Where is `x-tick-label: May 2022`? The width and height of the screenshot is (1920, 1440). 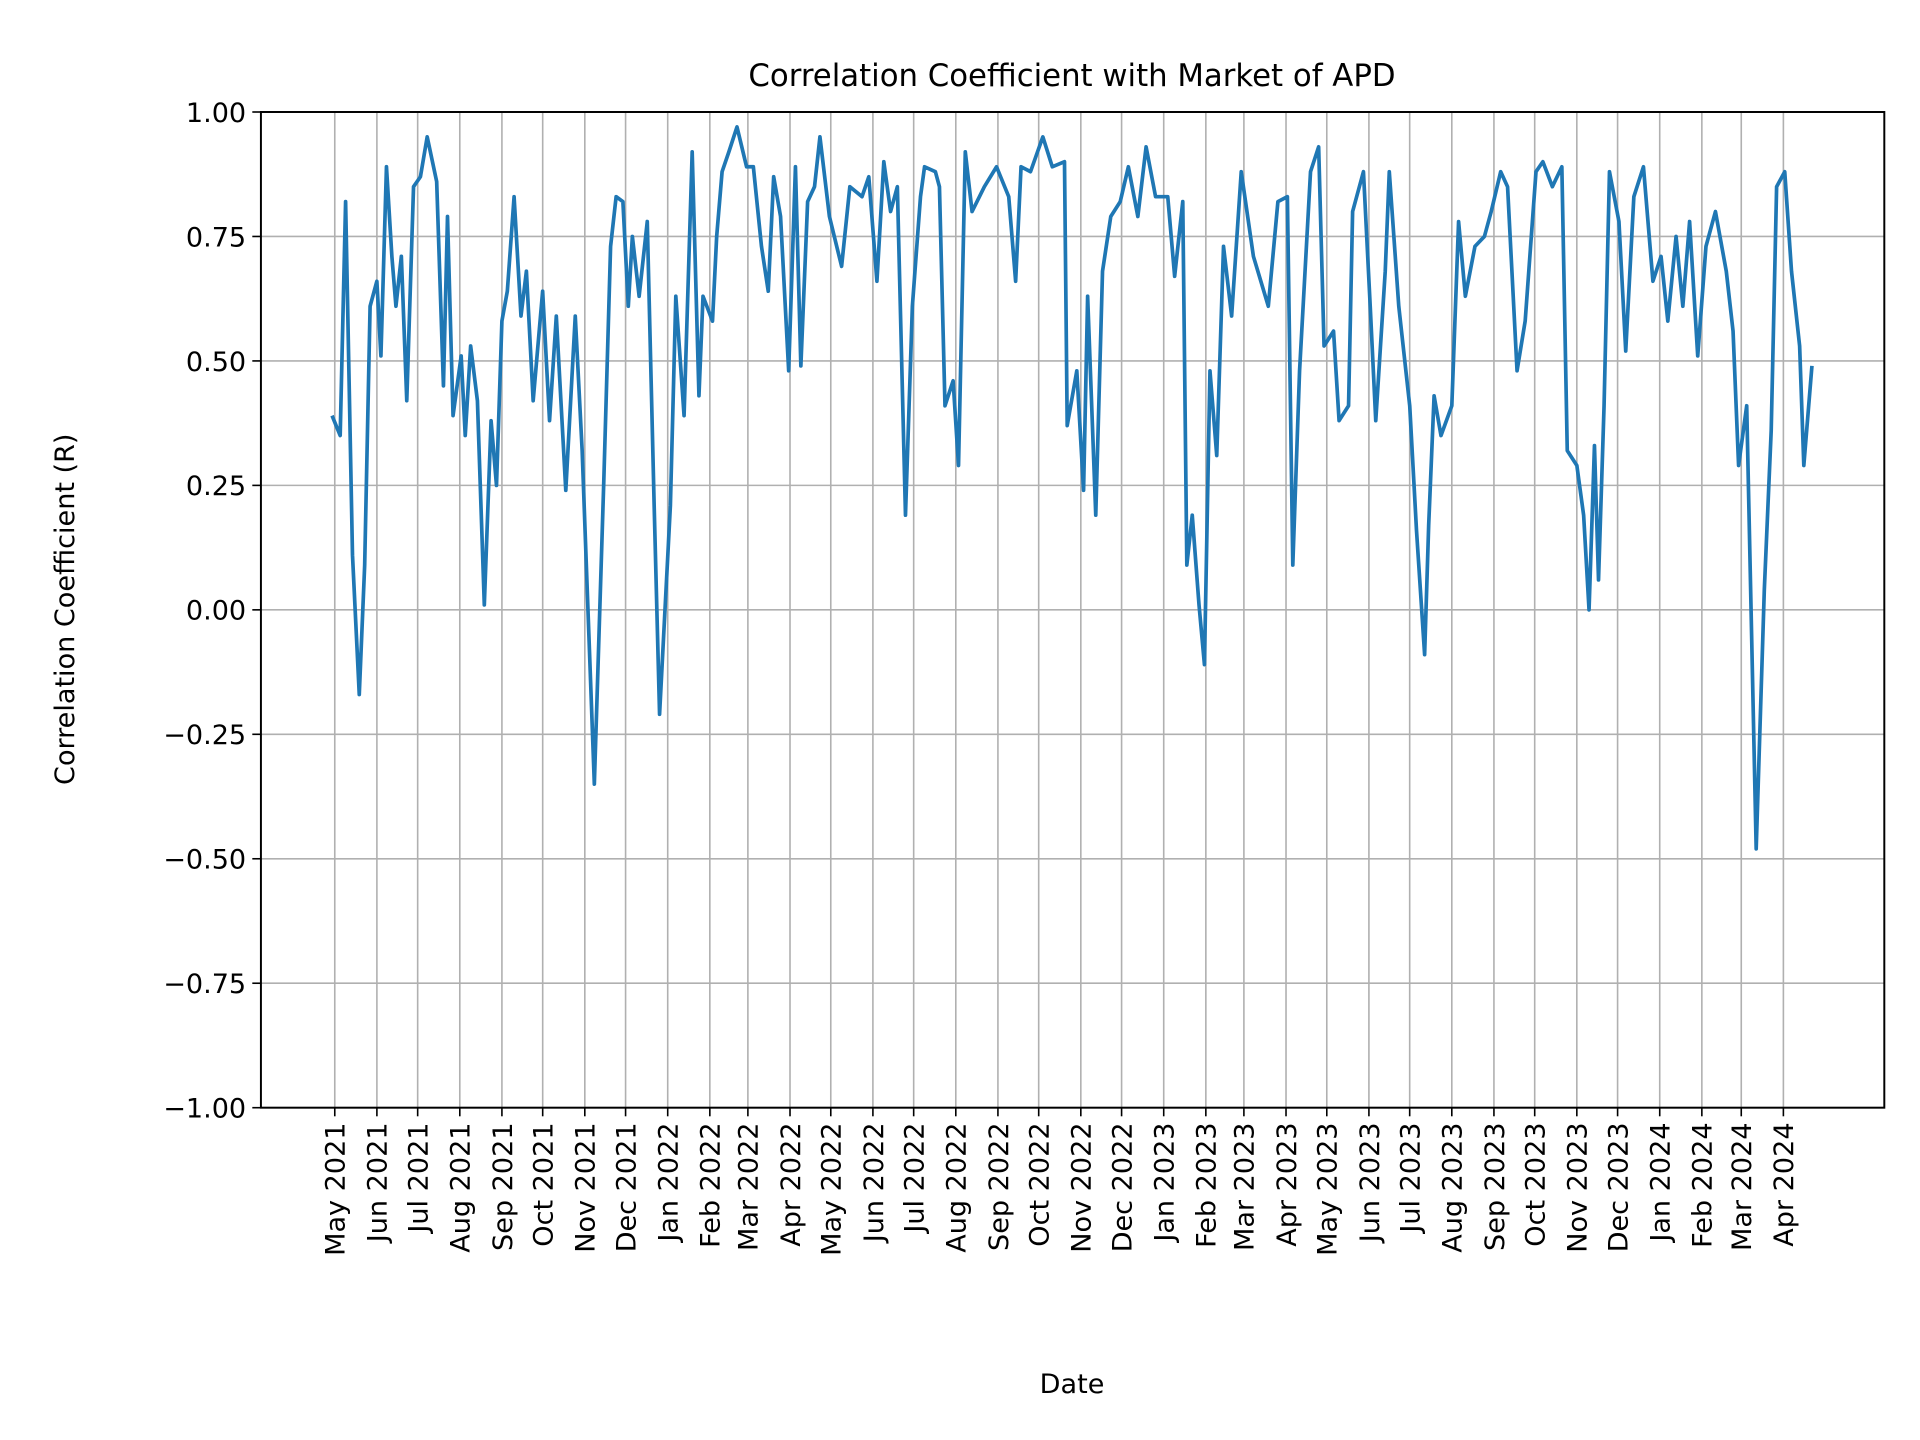 x-tick-label: May 2022 is located at coordinates (832, 1188).